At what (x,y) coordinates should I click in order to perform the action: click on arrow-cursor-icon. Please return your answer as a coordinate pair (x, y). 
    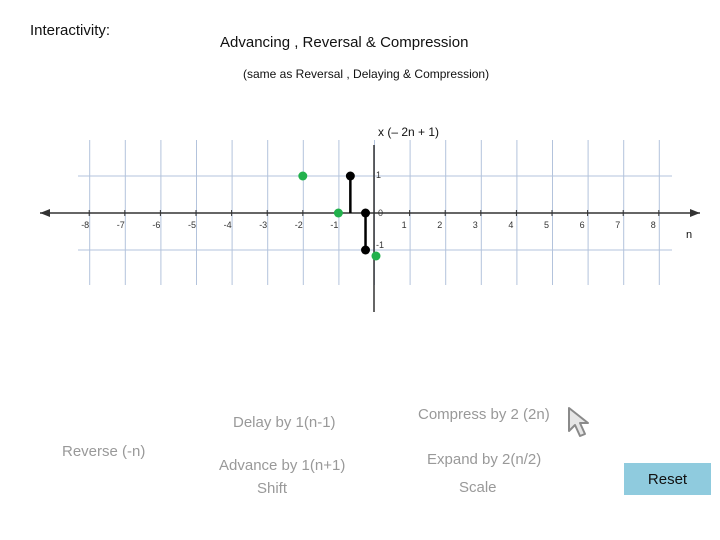
    Looking at the image, I should click on (578, 422).